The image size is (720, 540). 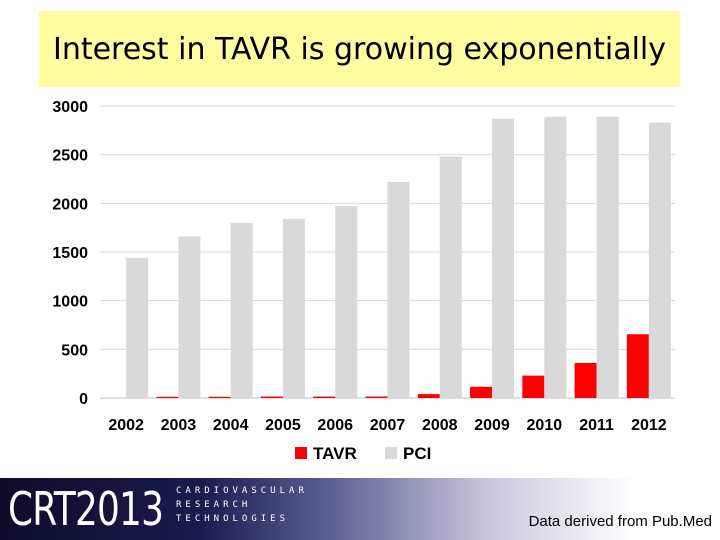 I want to click on x-tick-label: 2011, so click(x=596, y=425).